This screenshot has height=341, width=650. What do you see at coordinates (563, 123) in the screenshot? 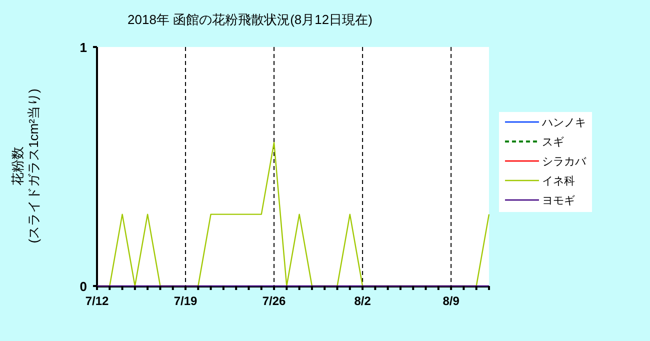
I see `legend-label: ハンノキ` at bounding box center [563, 123].